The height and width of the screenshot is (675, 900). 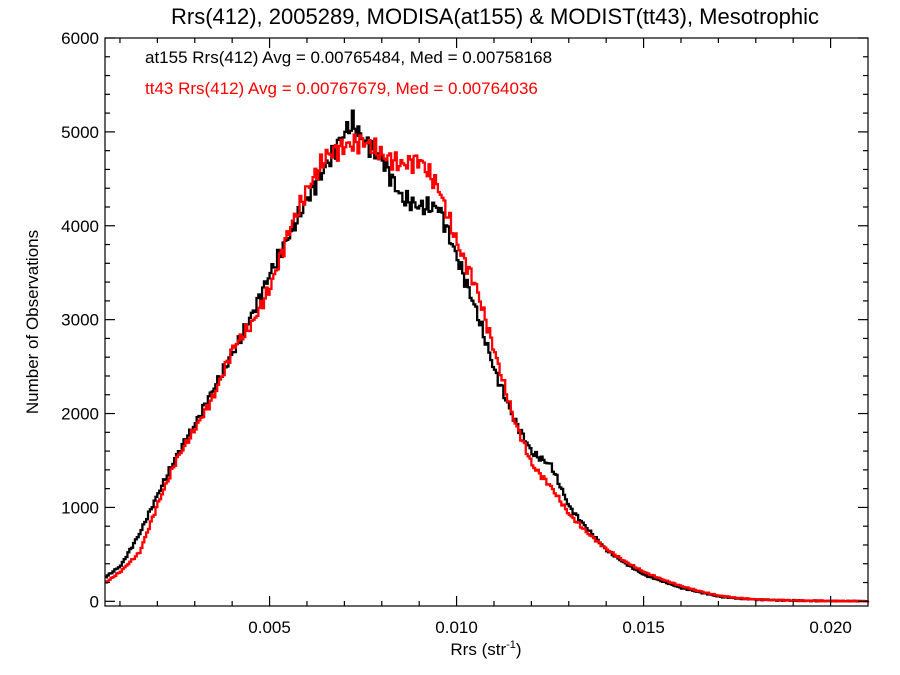 What do you see at coordinates (519, 649) in the screenshot?
I see `x-axis-label-end: )` at bounding box center [519, 649].